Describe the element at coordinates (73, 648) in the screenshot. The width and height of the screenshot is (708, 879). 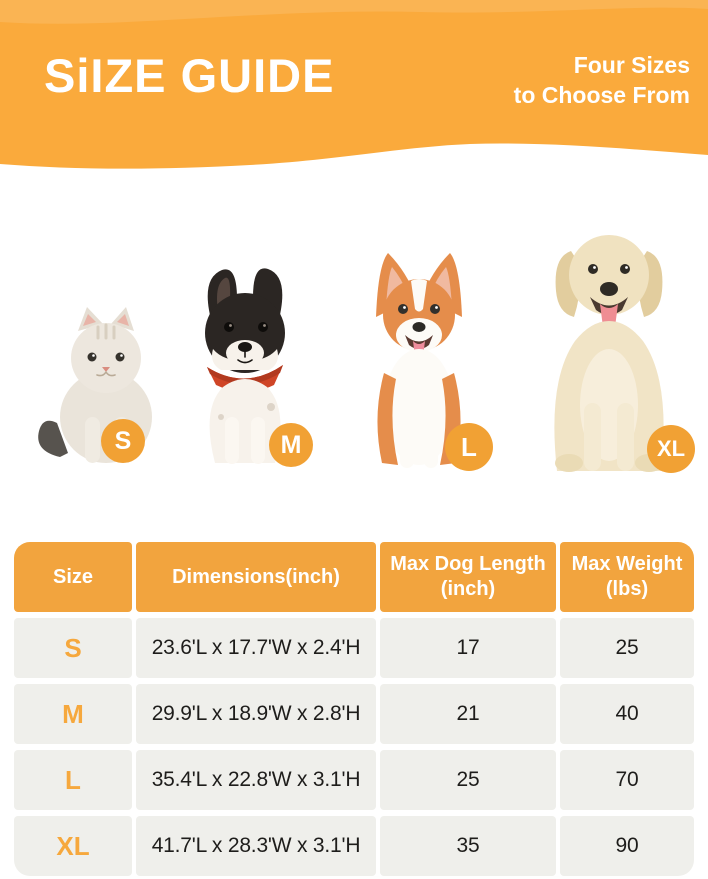
I see `row-s-size-cell: S` at that location.